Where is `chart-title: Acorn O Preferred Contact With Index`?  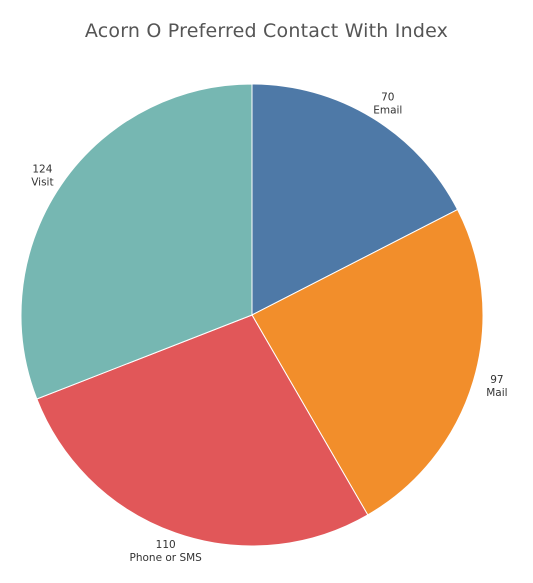
chart-title: Acorn O Preferred Contact With Index is located at coordinates (266, 31).